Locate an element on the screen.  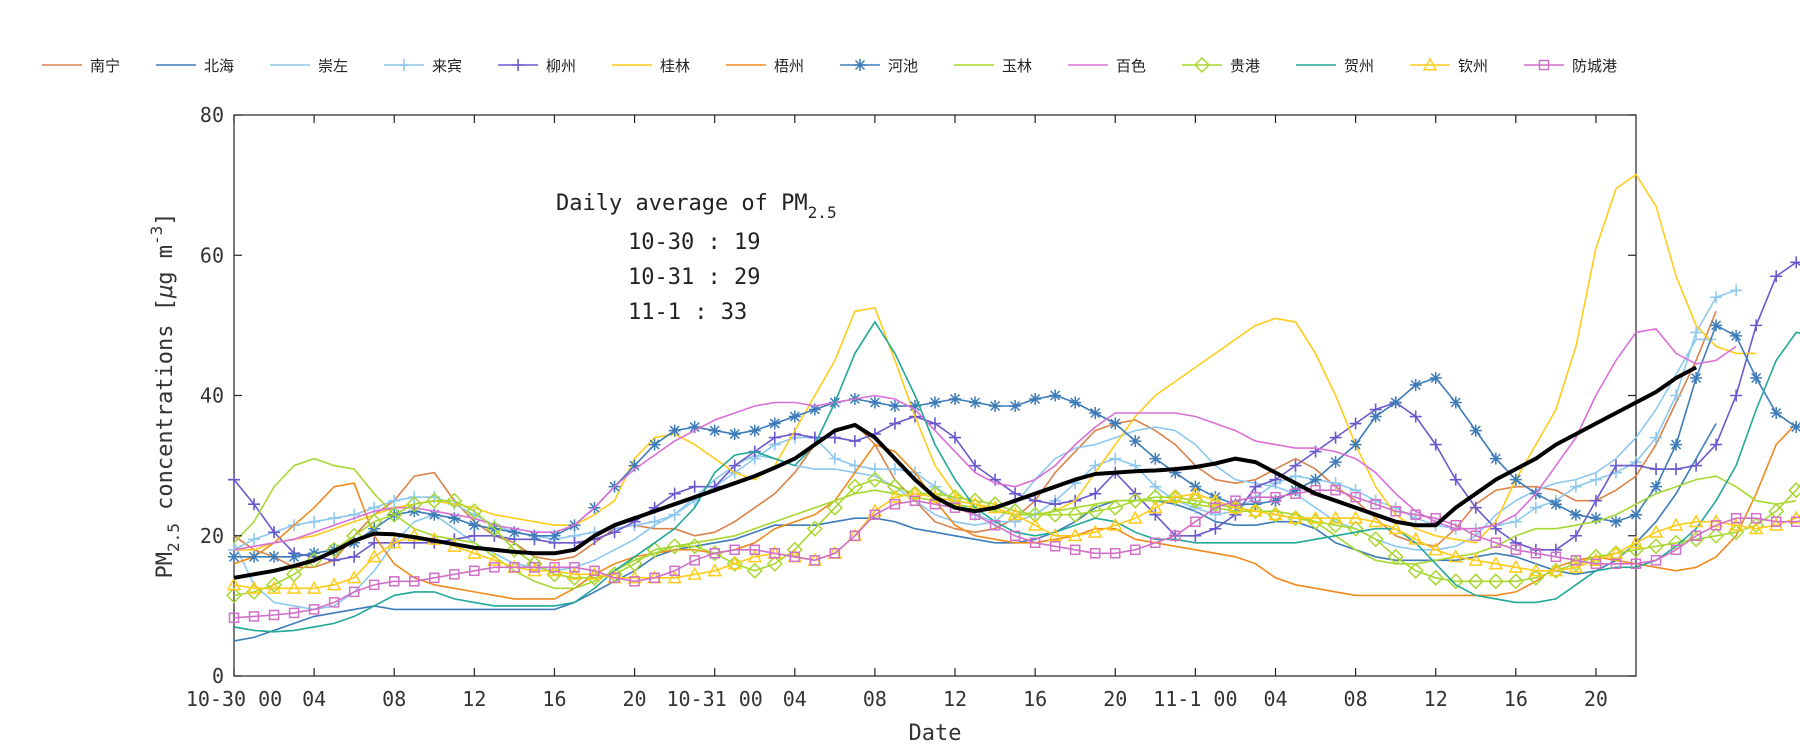
legend-label-12: 钦州 is located at coordinates (1473, 66).